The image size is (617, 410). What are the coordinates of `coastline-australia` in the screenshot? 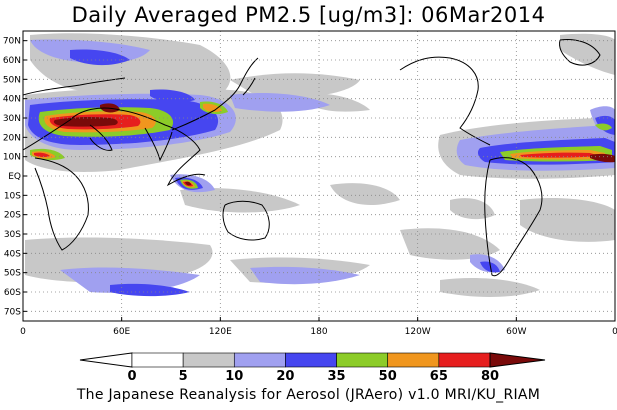 It's located at (246, 220).